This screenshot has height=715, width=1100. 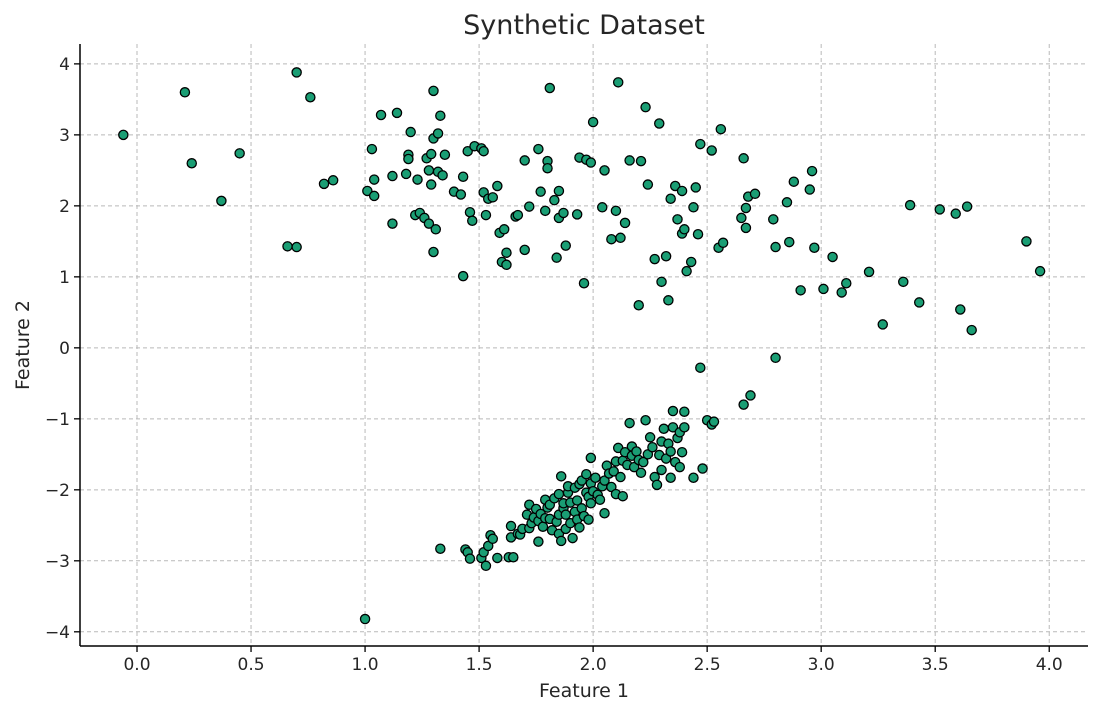 I want to click on x-axis-ticks: 0.0 0.5 1.0 1.5 2.0 2.5 3.0 3.5 4.0, so click(x=593, y=660).